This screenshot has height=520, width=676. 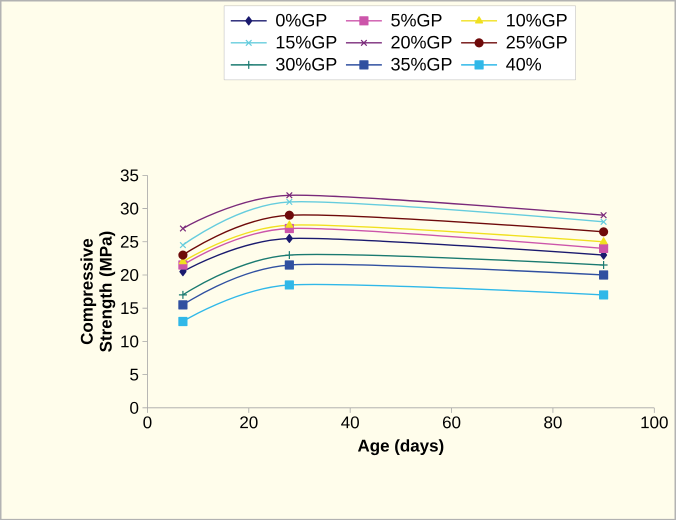 I want to click on x-tick-label: 40, so click(x=350, y=422).